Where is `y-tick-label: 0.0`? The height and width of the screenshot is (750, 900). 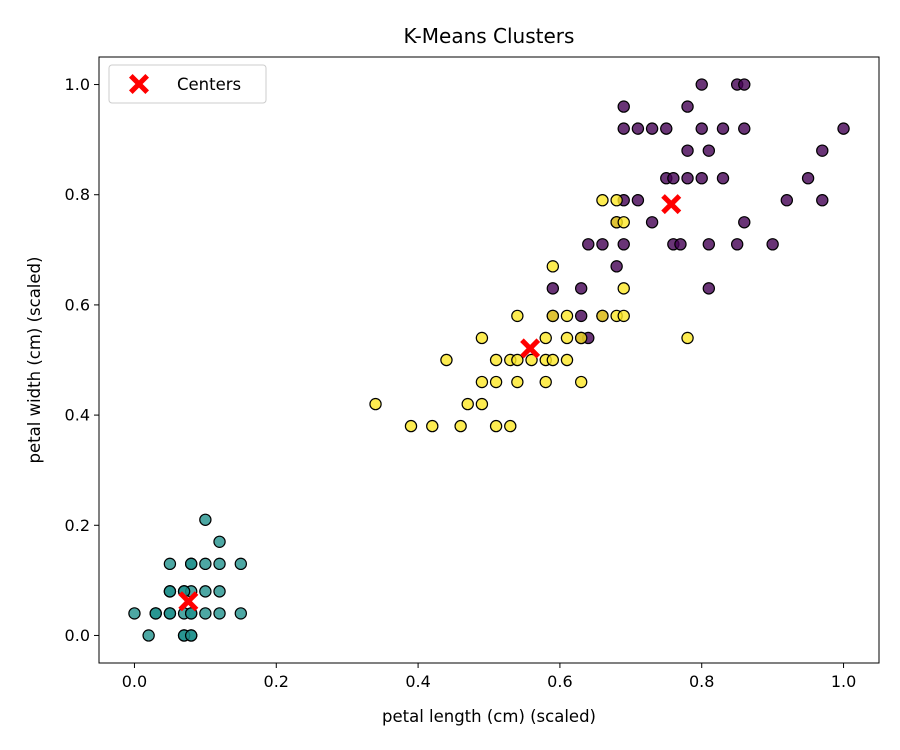
y-tick-label: 0.0 is located at coordinates (77, 635).